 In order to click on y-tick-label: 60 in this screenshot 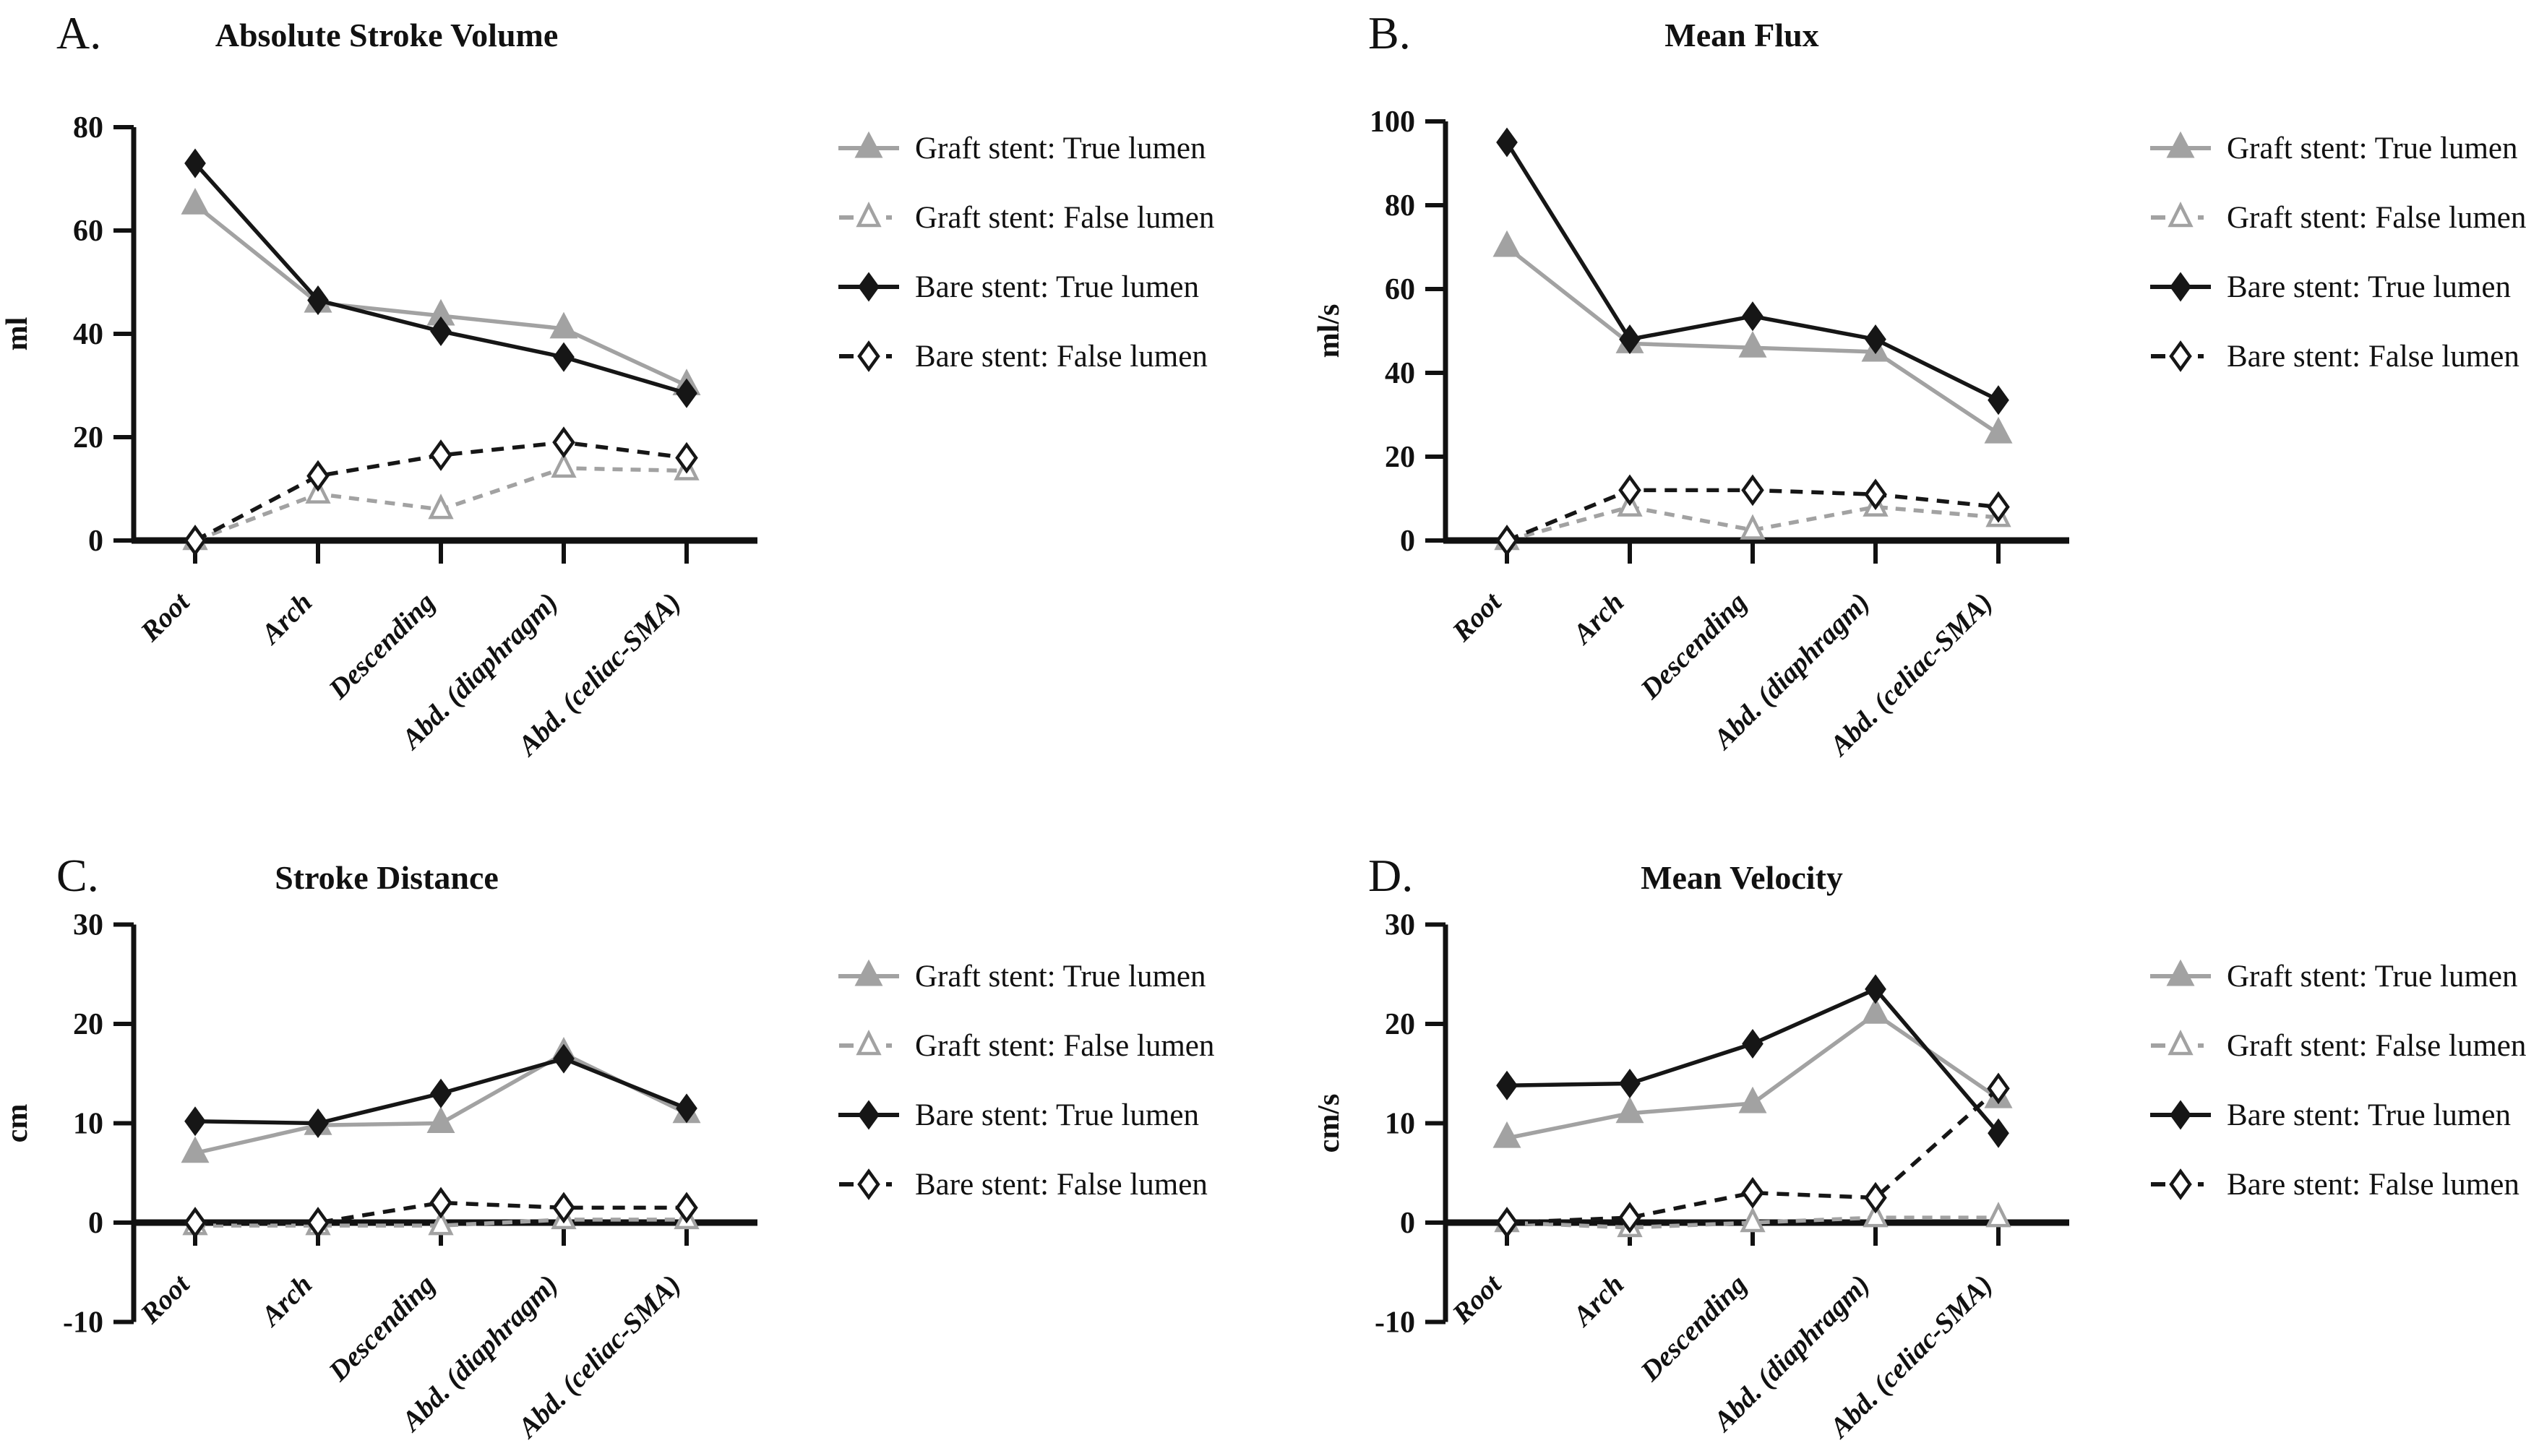, I will do `click(1400, 289)`.